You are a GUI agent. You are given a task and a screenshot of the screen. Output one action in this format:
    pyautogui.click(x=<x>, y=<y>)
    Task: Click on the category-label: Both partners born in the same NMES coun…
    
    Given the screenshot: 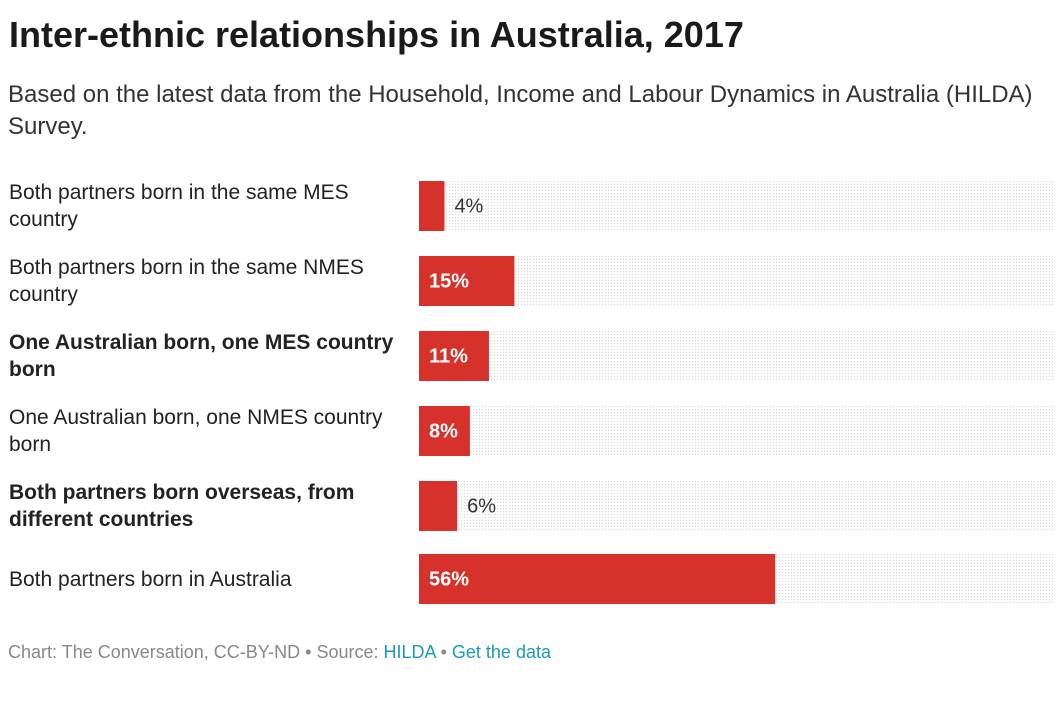 What is the action you would take?
    pyautogui.click(x=186, y=281)
    